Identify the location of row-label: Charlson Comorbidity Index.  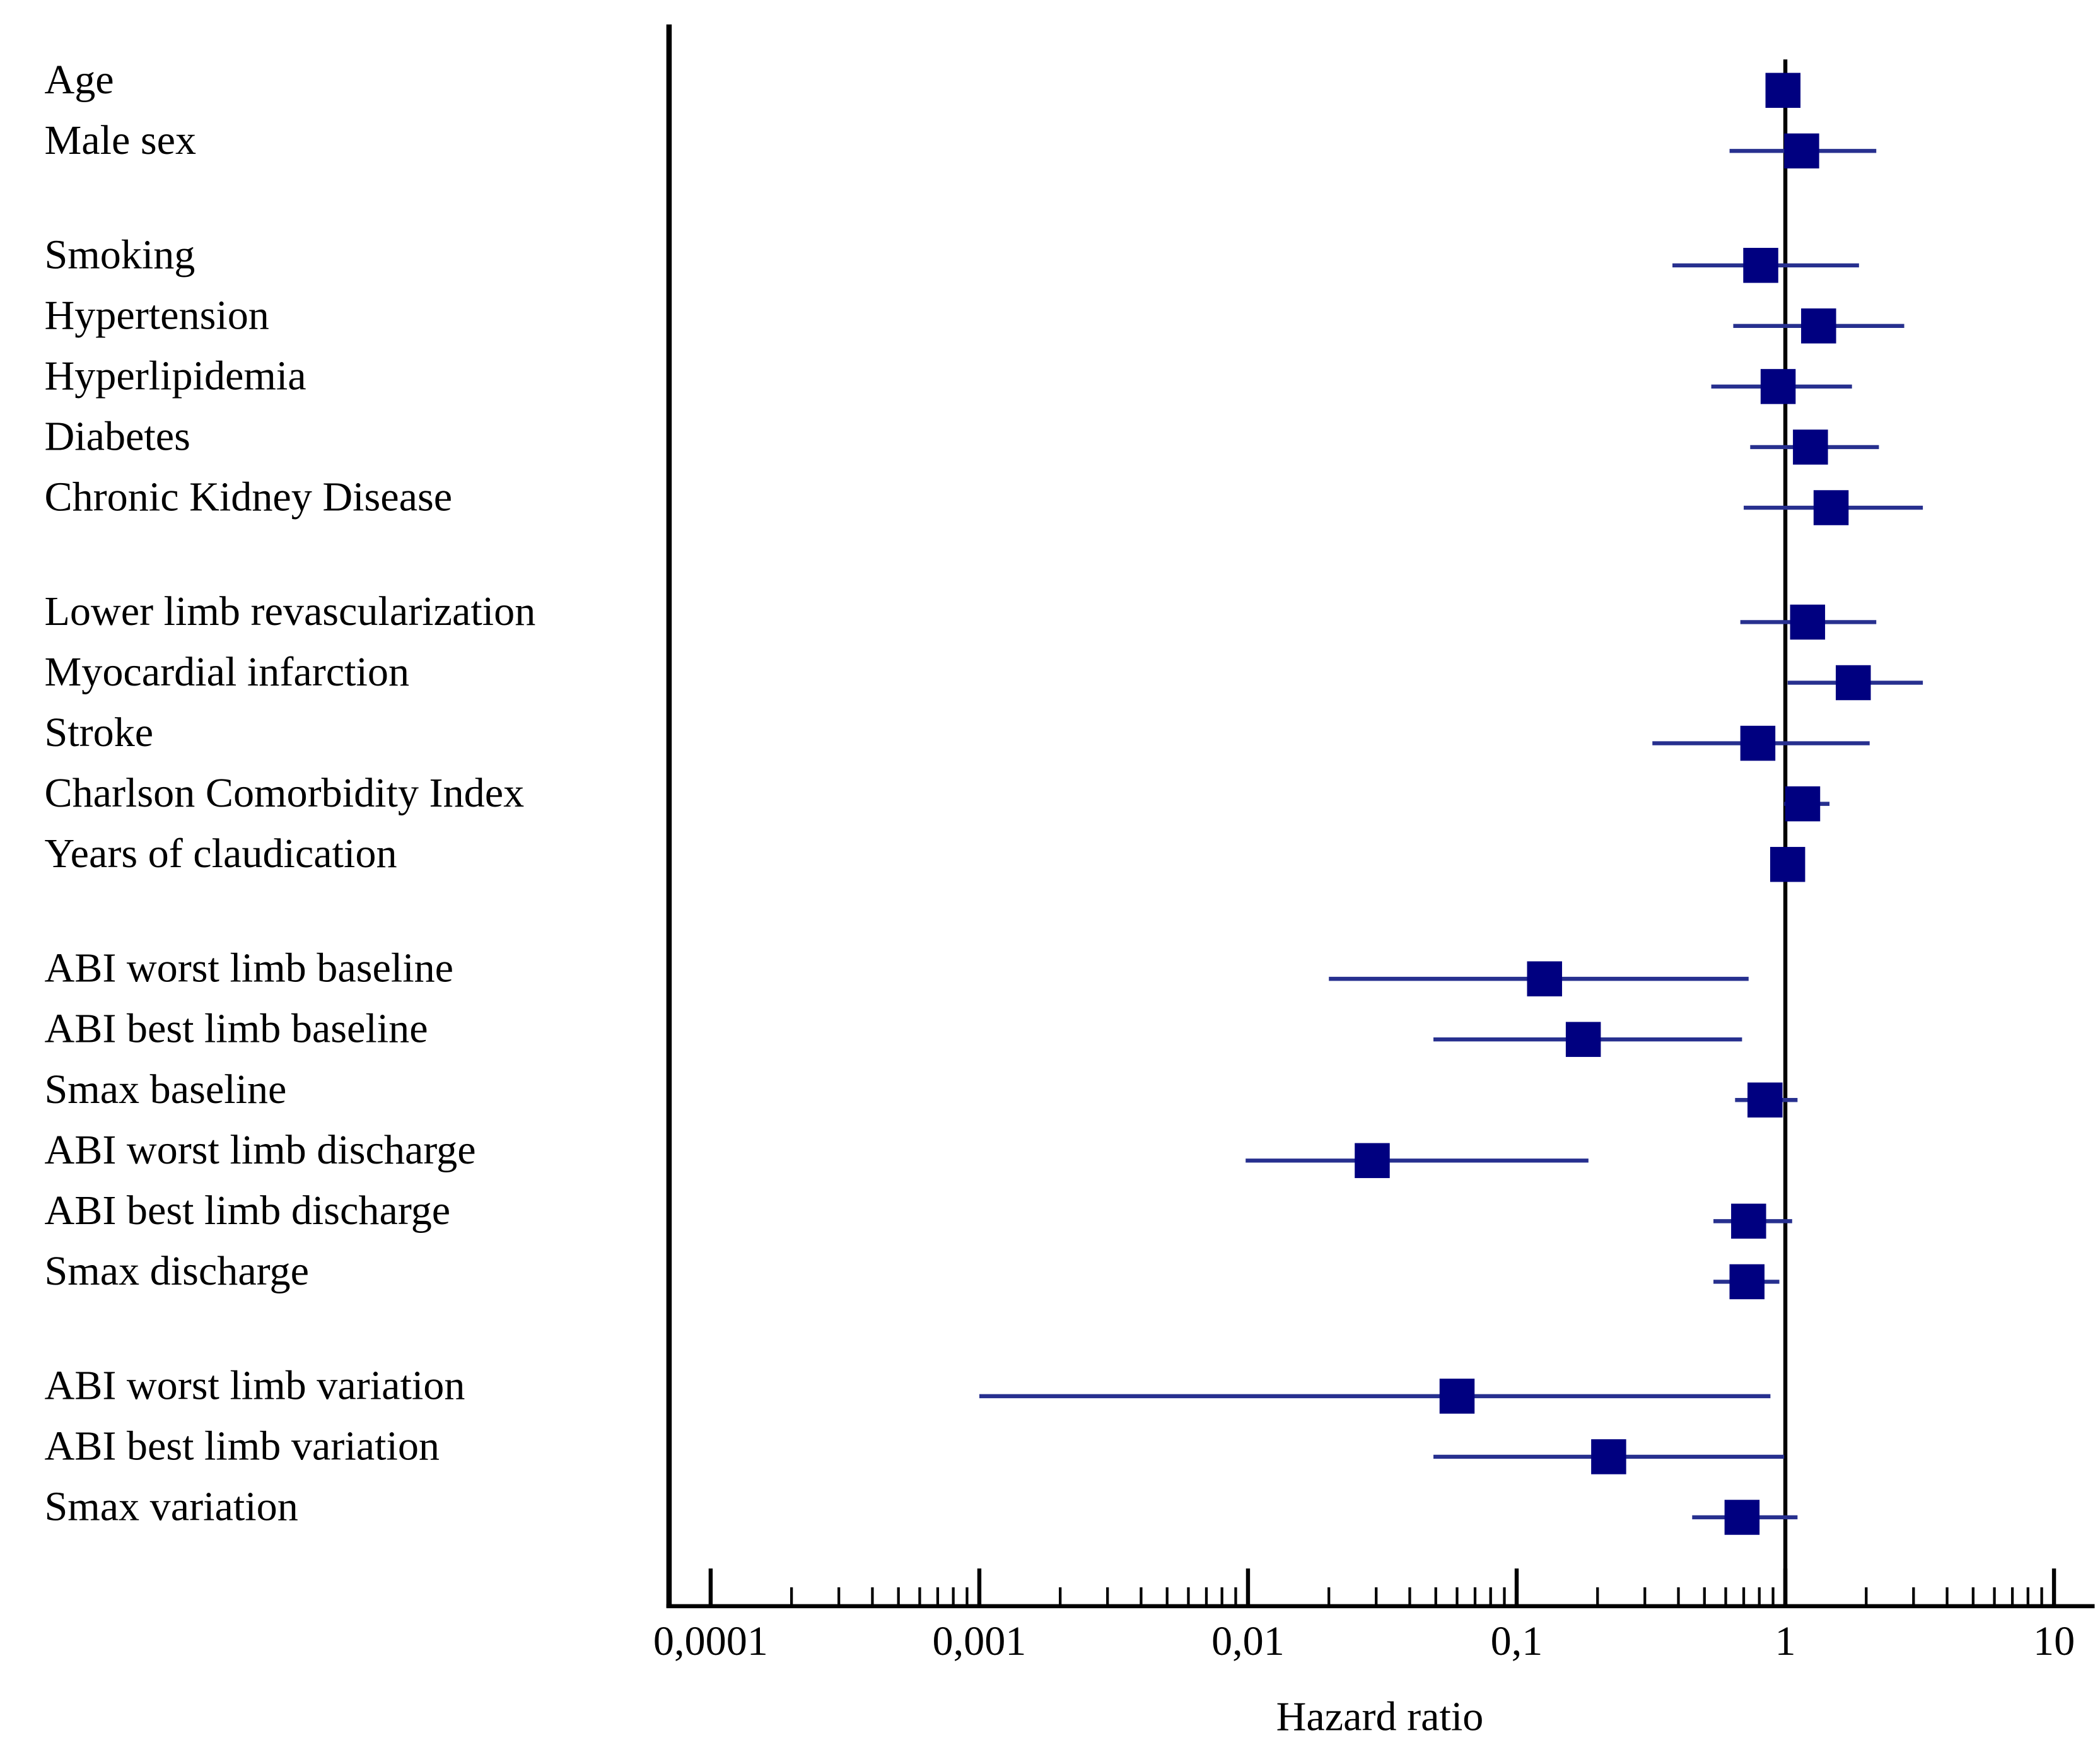
(284, 793).